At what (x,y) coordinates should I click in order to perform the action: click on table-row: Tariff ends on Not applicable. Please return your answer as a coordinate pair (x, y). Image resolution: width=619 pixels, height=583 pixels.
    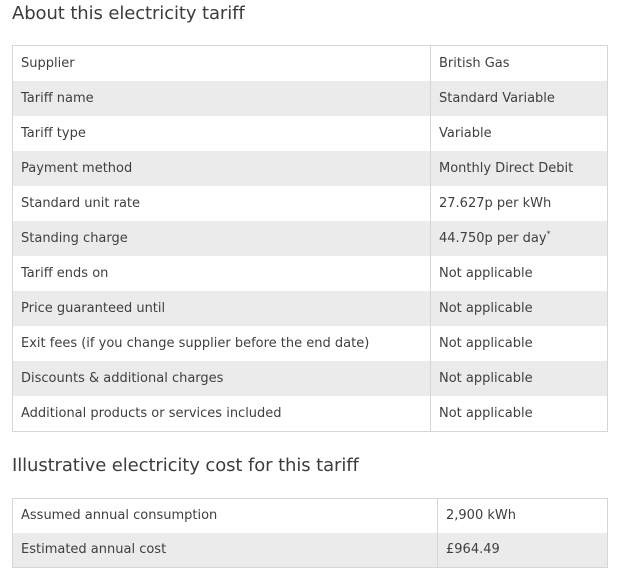
    Looking at the image, I should click on (310, 273).